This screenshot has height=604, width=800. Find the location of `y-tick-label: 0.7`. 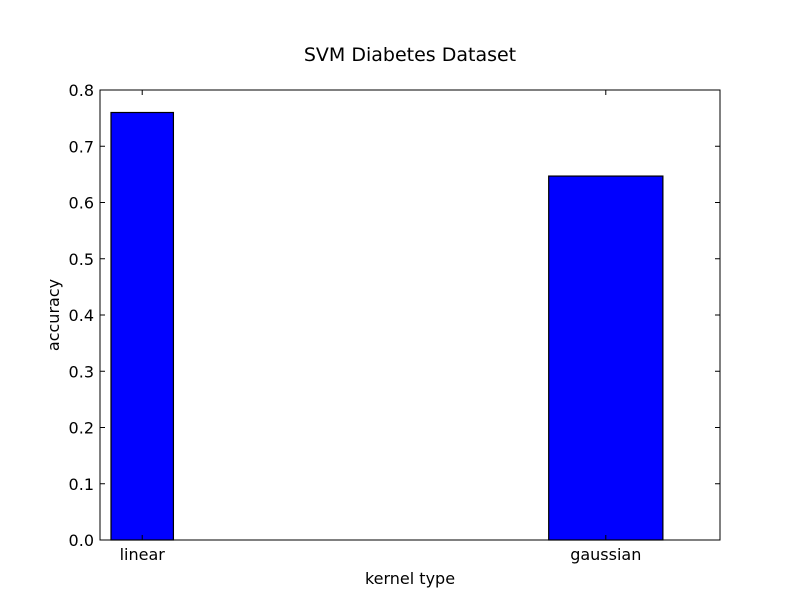

y-tick-label: 0.7 is located at coordinates (81, 146).